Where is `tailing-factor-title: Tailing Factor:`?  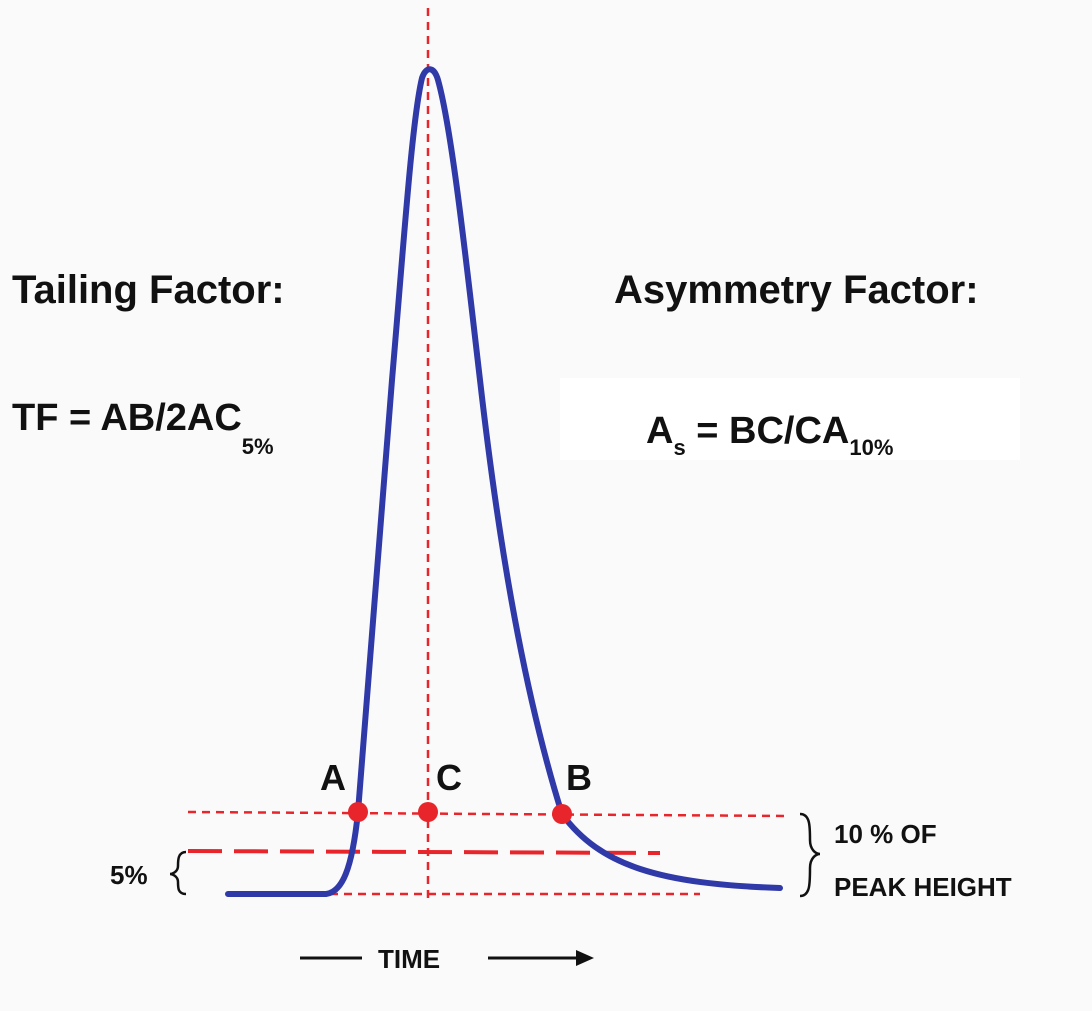 tailing-factor-title: Tailing Factor: is located at coordinates (148, 290).